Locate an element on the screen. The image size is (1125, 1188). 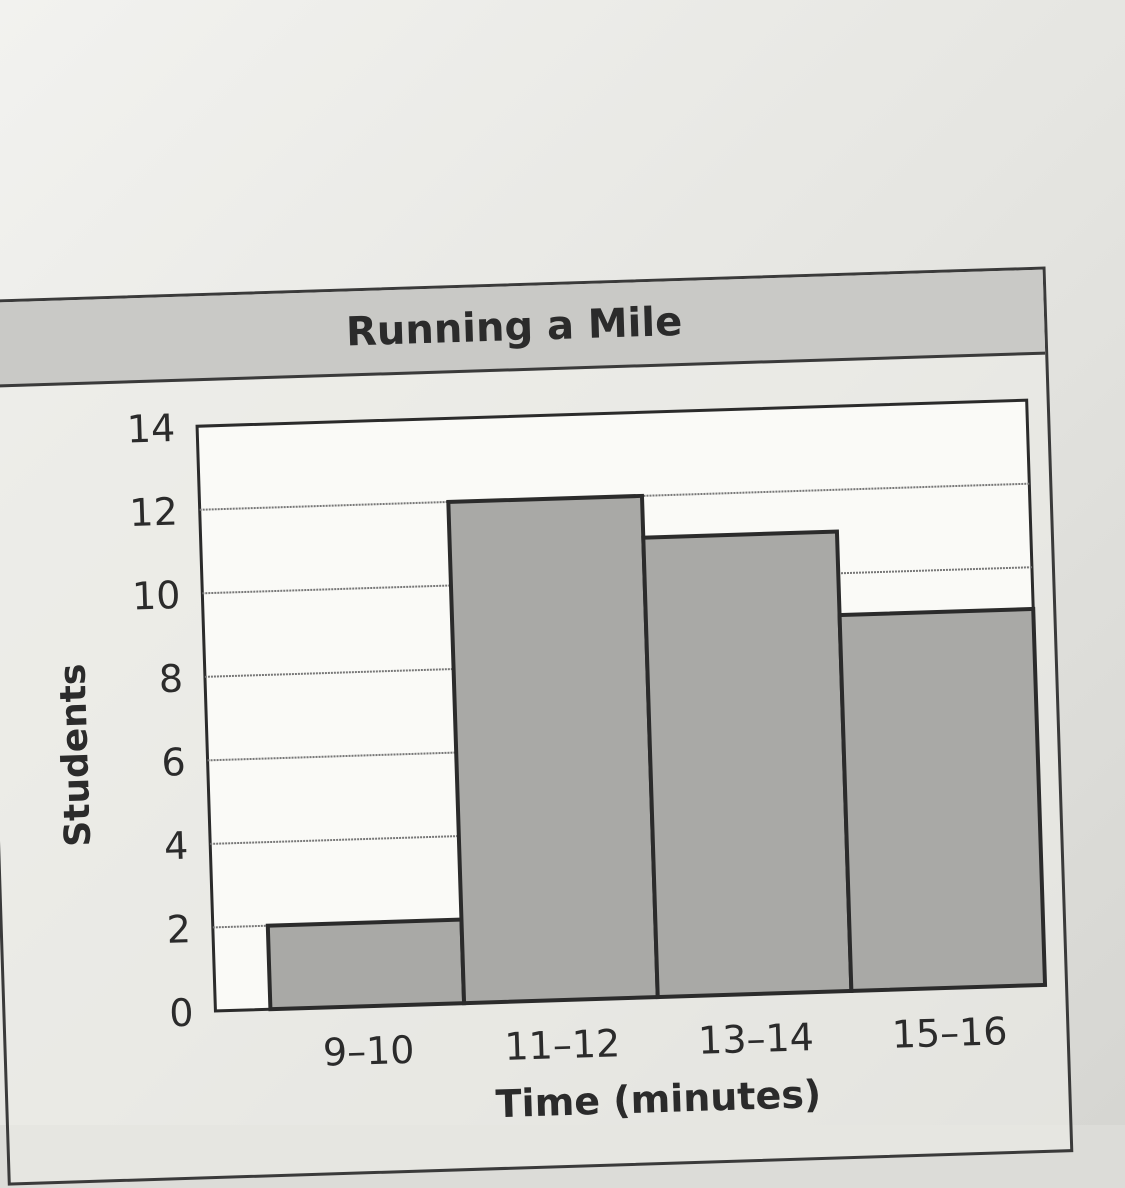
y-tick-label: 0 is located at coordinates (182, 1013).